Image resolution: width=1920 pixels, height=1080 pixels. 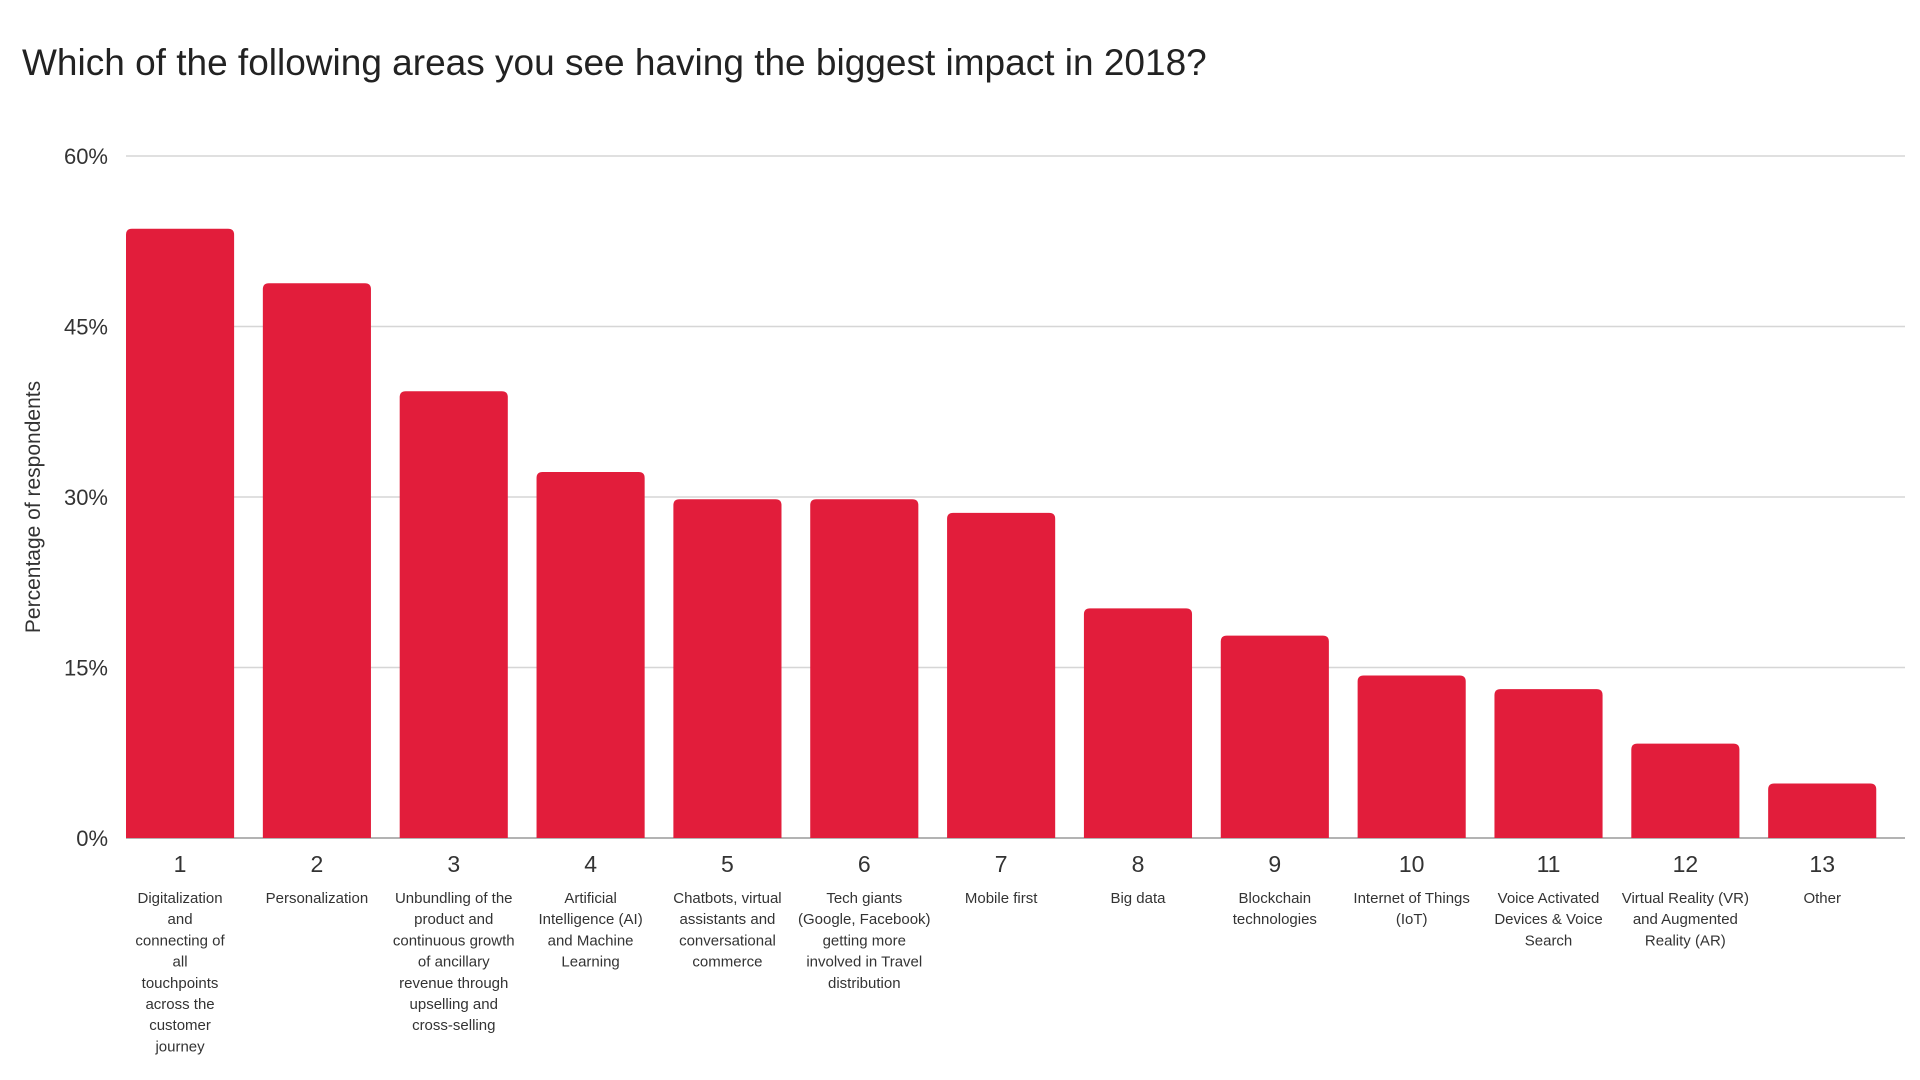 I want to click on x-category-number: 2, so click(x=317, y=864).